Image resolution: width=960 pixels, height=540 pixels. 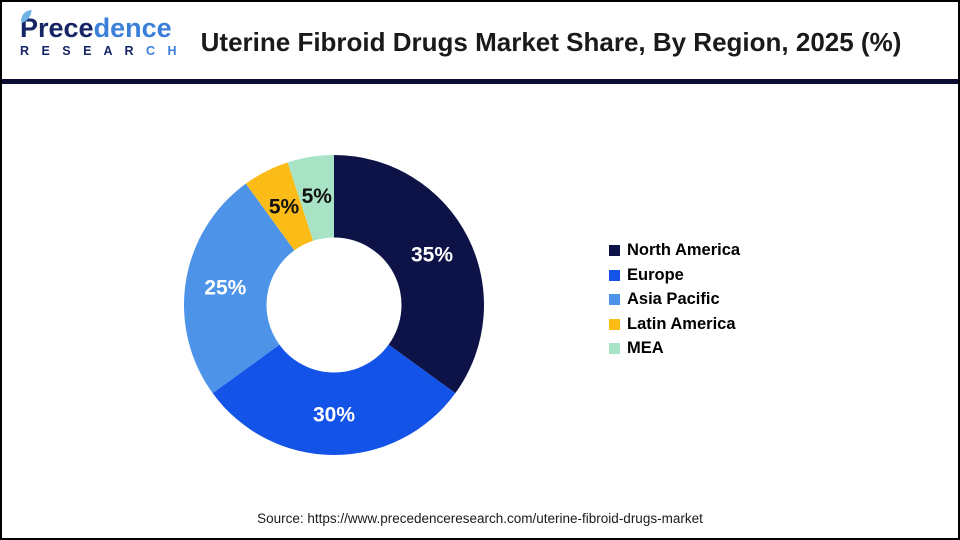 I want to click on logo-brand-text: Precedence, so click(x=100, y=28).